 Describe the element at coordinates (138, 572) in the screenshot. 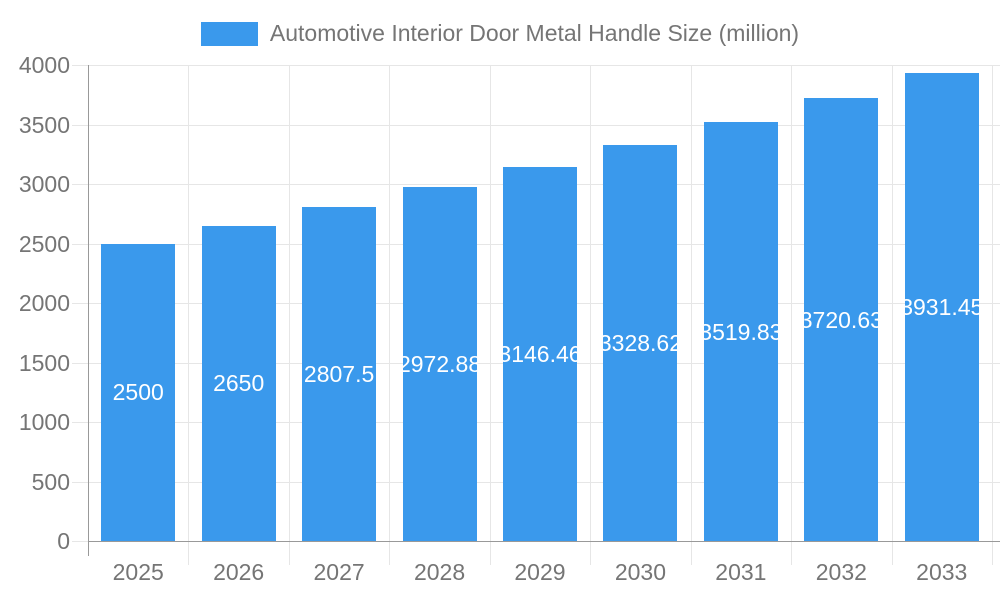

I see `x-axis-label: 2025` at that location.